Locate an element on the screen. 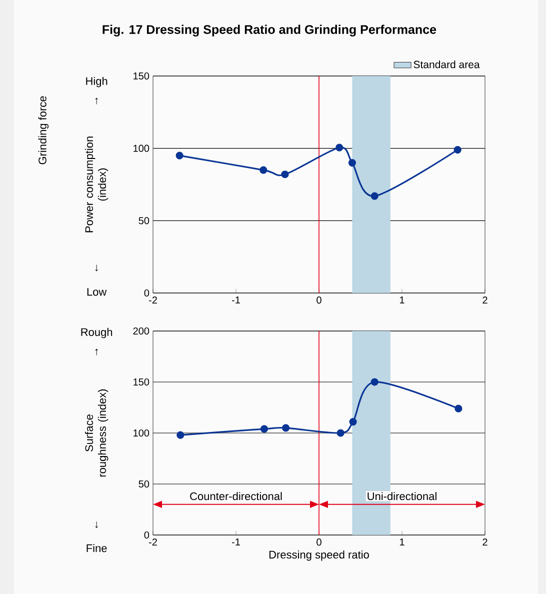  text: High is located at coordinates (97, 82).